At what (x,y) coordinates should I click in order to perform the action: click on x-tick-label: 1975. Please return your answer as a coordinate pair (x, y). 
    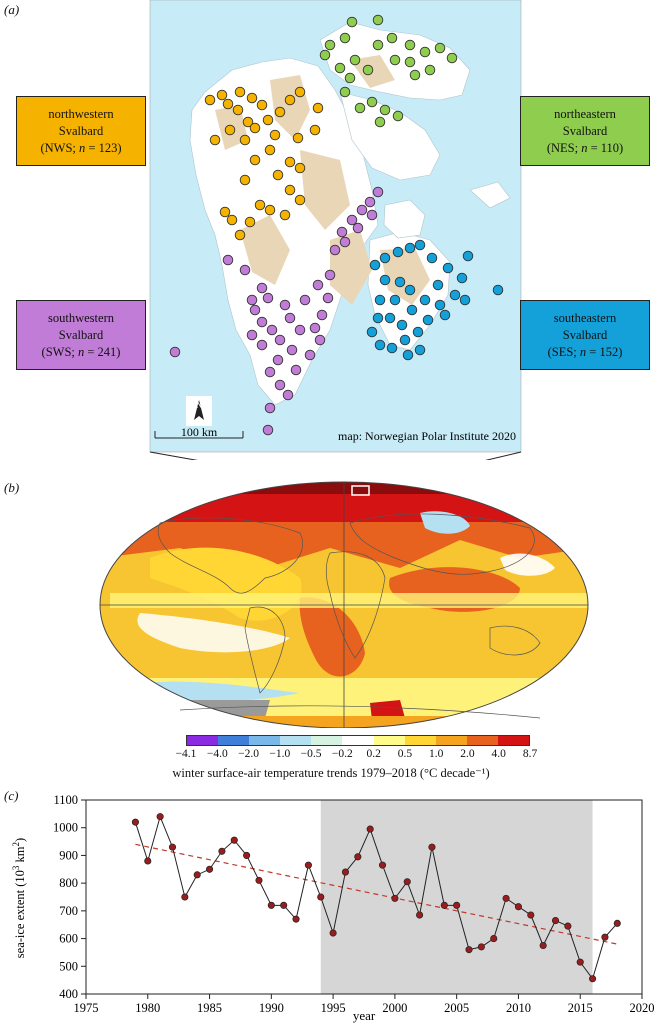
    Looking at the image, I should click on (86, 1008).